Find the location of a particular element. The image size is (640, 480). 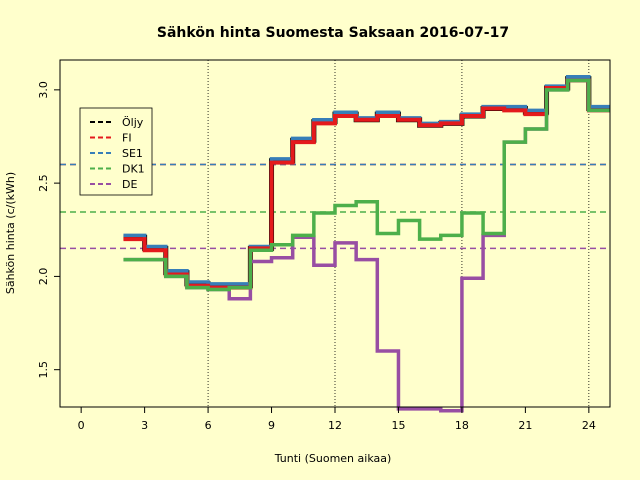

x-tick-label: 0 is located at coordinates (81, 425).